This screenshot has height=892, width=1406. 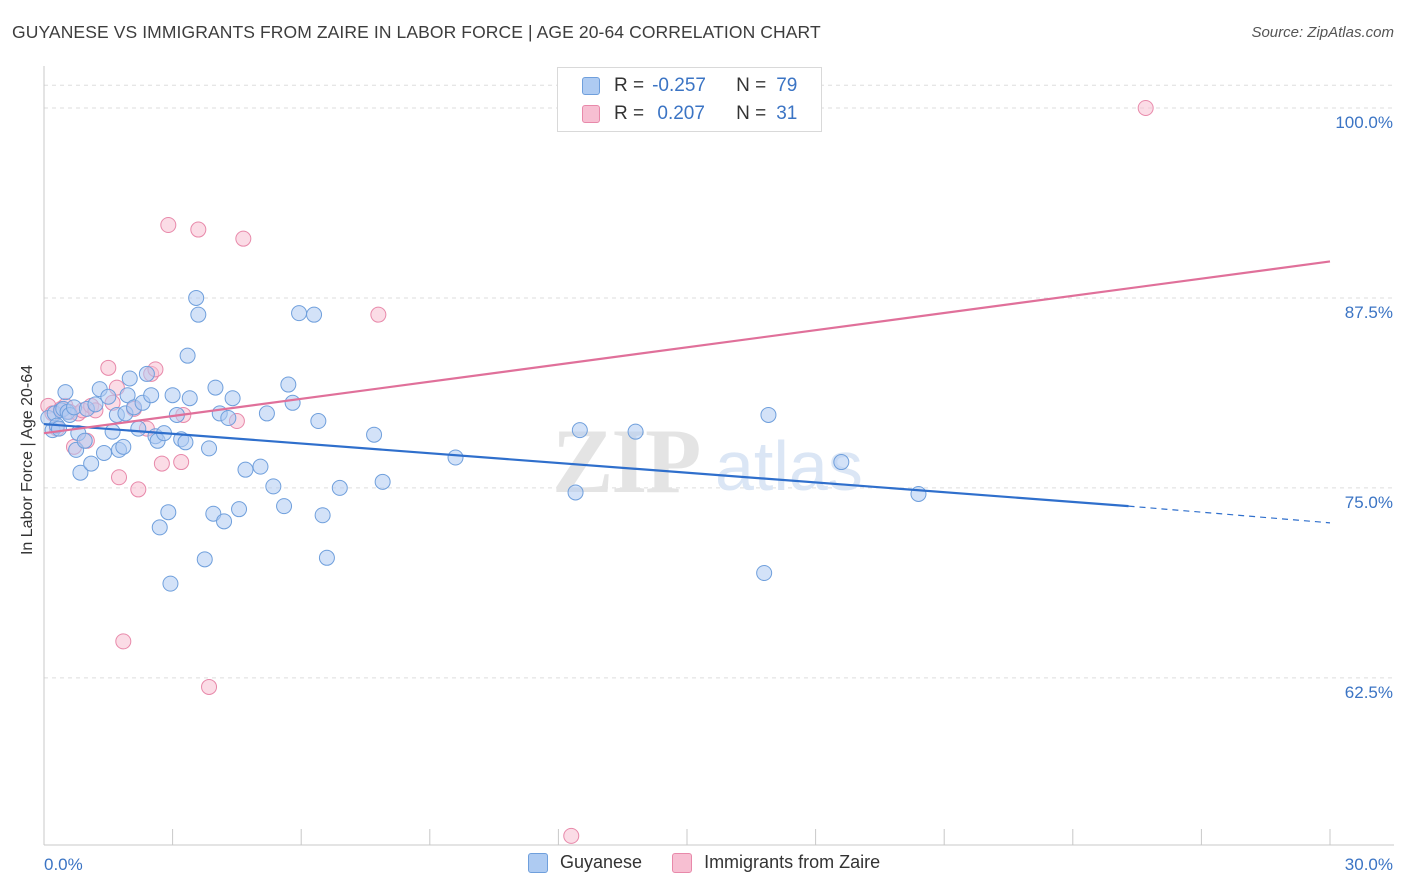 What do you see at coordinates (689, 99) in the screenshot?
I see `legend-box: R = -0.257 N = 79 R = 0.207 N = 31` at bounding box center [689, 99].